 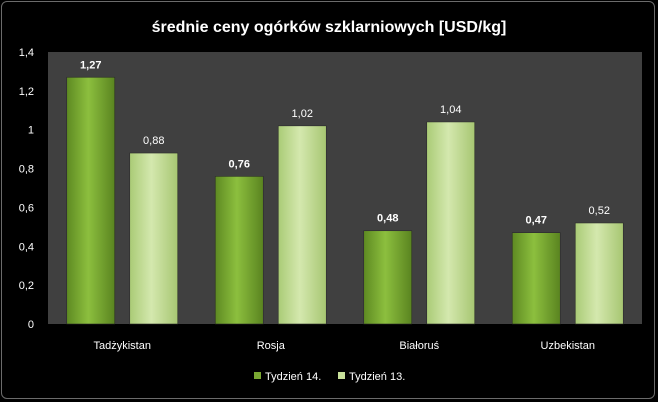 What do you see at coordinates (377, 377) in the screenshot?
I see `legend-label: Tydzień 13.` at bounding box center [377, 377].